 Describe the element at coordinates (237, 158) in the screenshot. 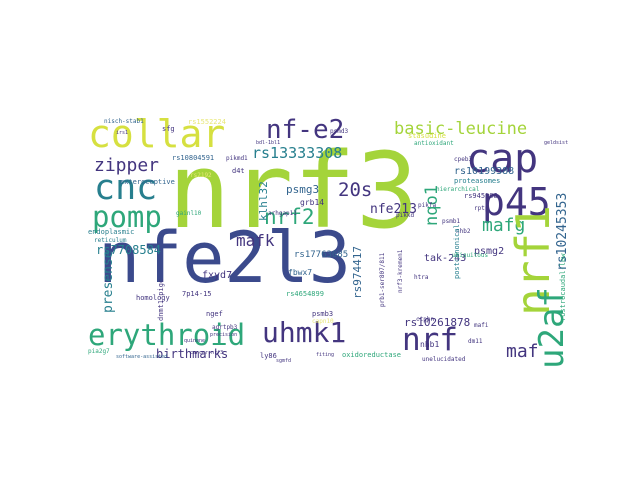

I see `cloud-word: pikmd1` at that location.